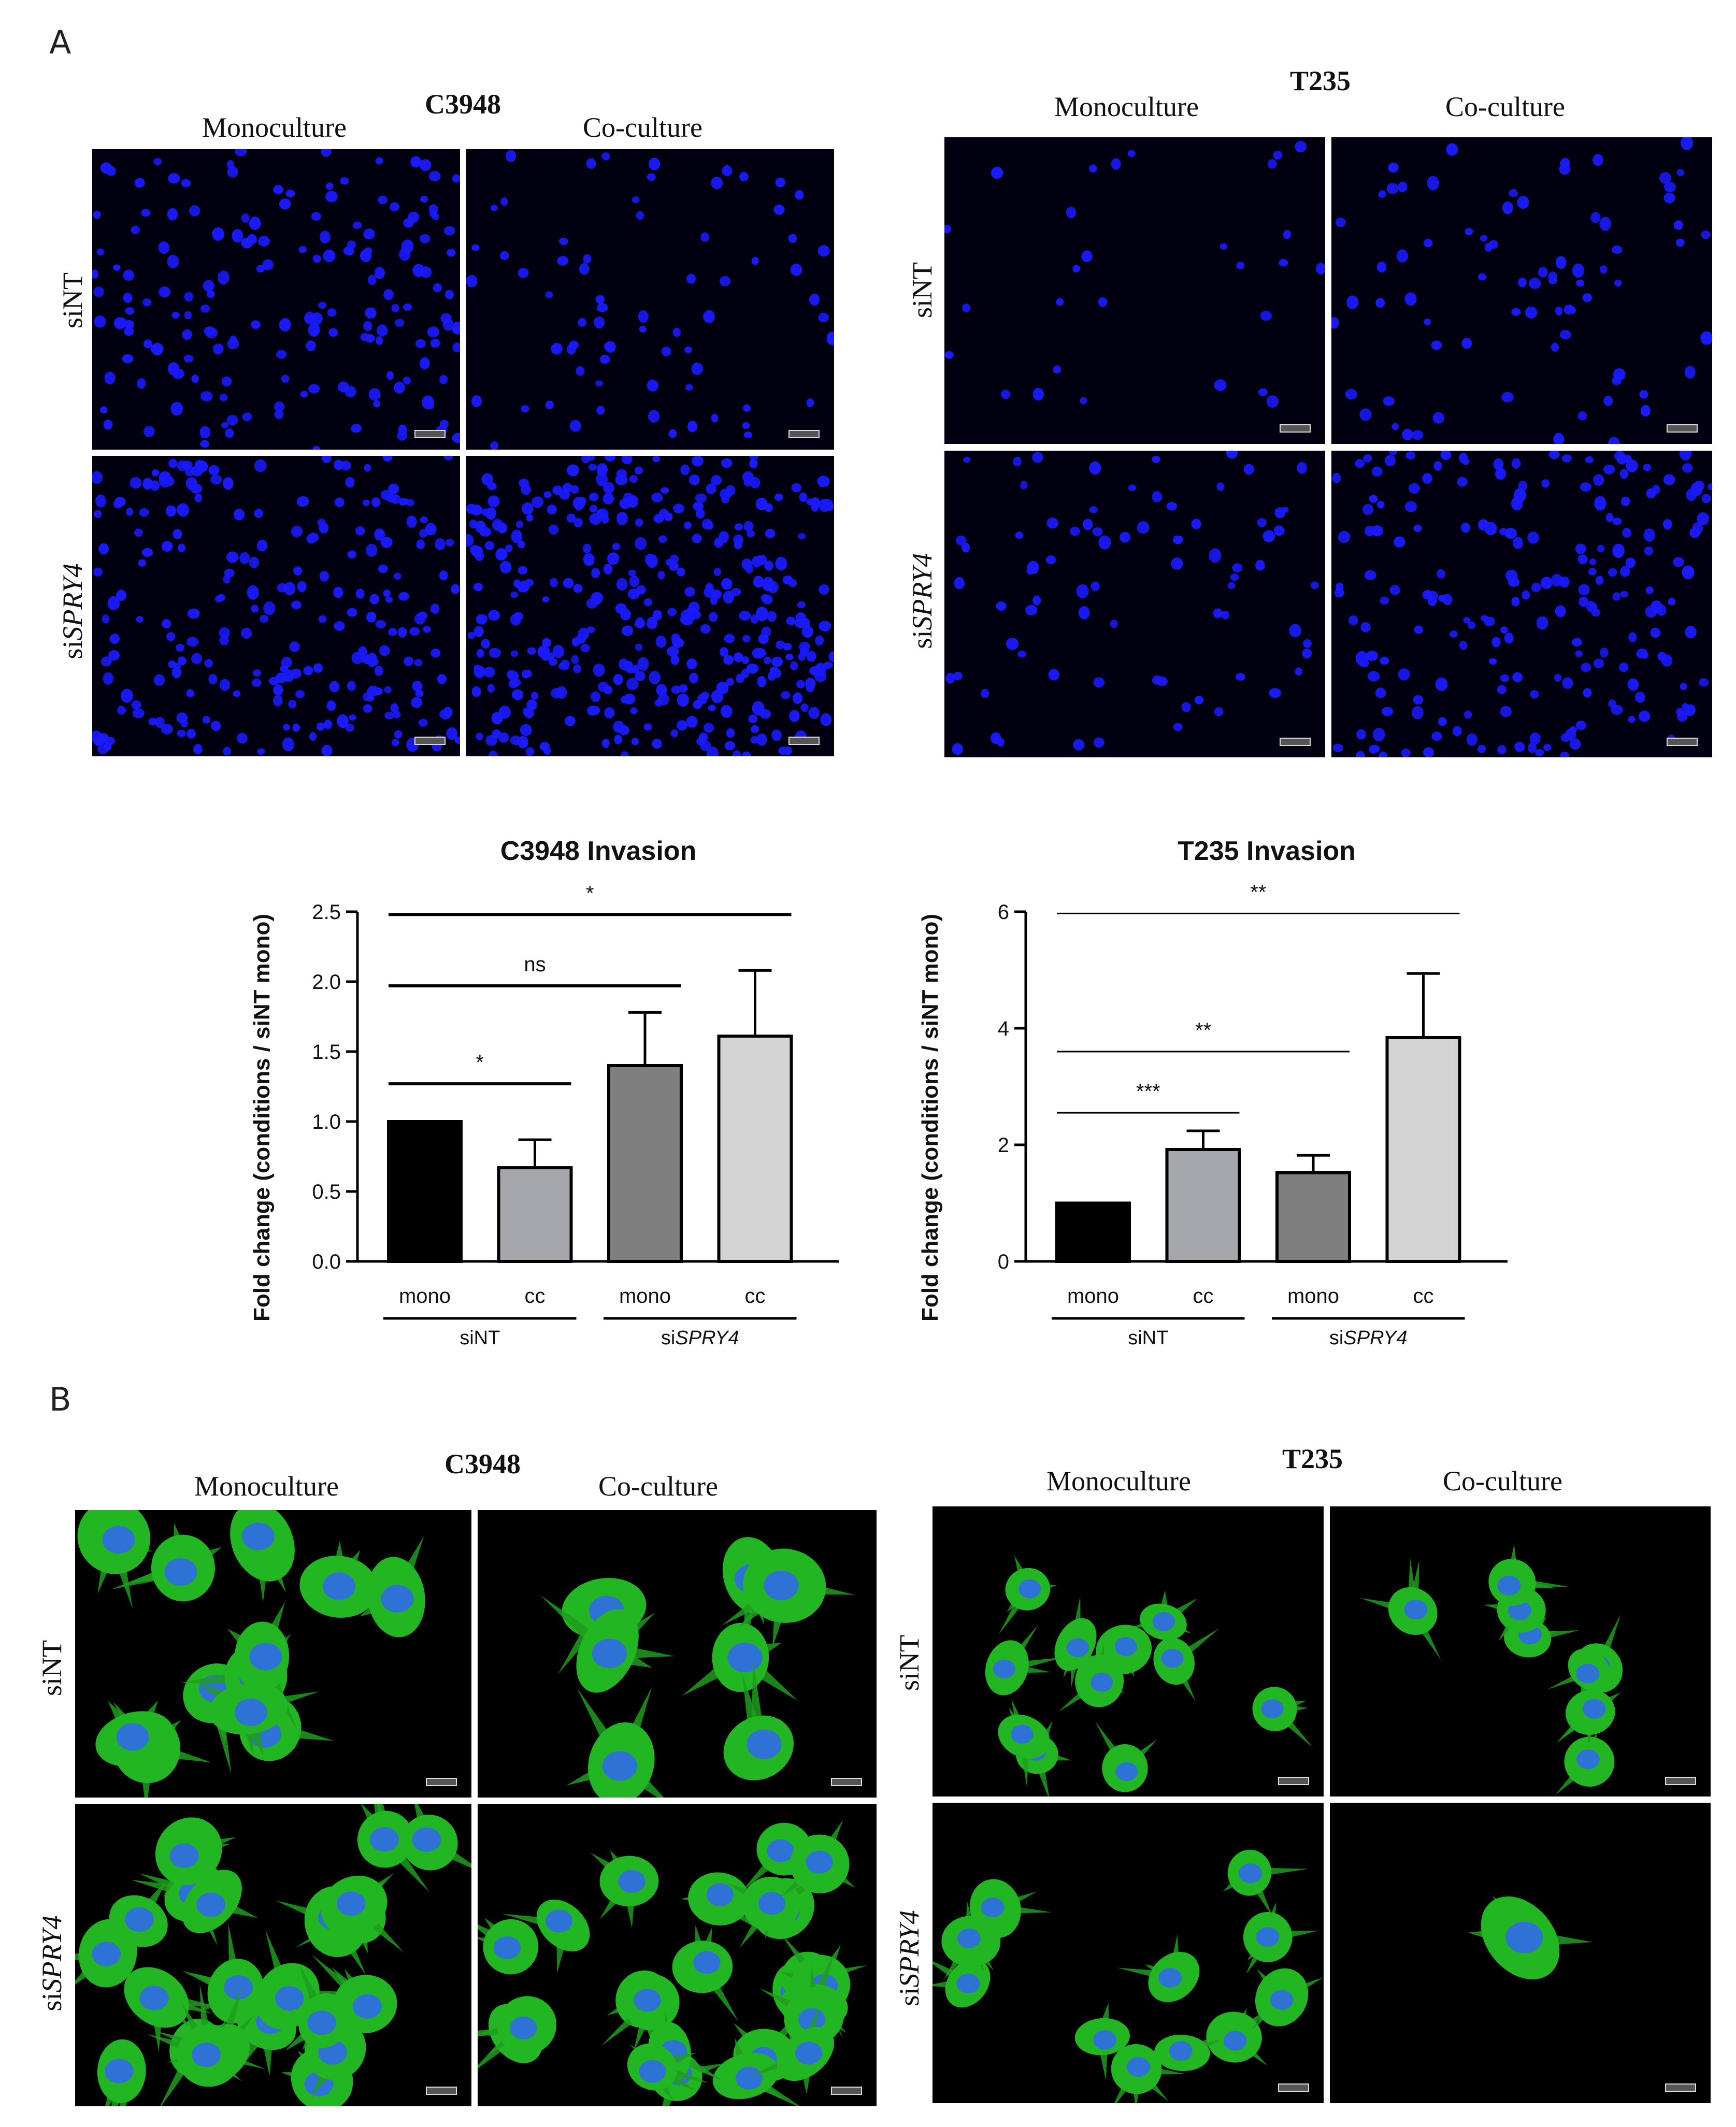  What do you see at coordinates (1520, 1651) in the screenshot?
I see `micrograph-b-t235-sint-cc` at bounding box center [1520, 1651].